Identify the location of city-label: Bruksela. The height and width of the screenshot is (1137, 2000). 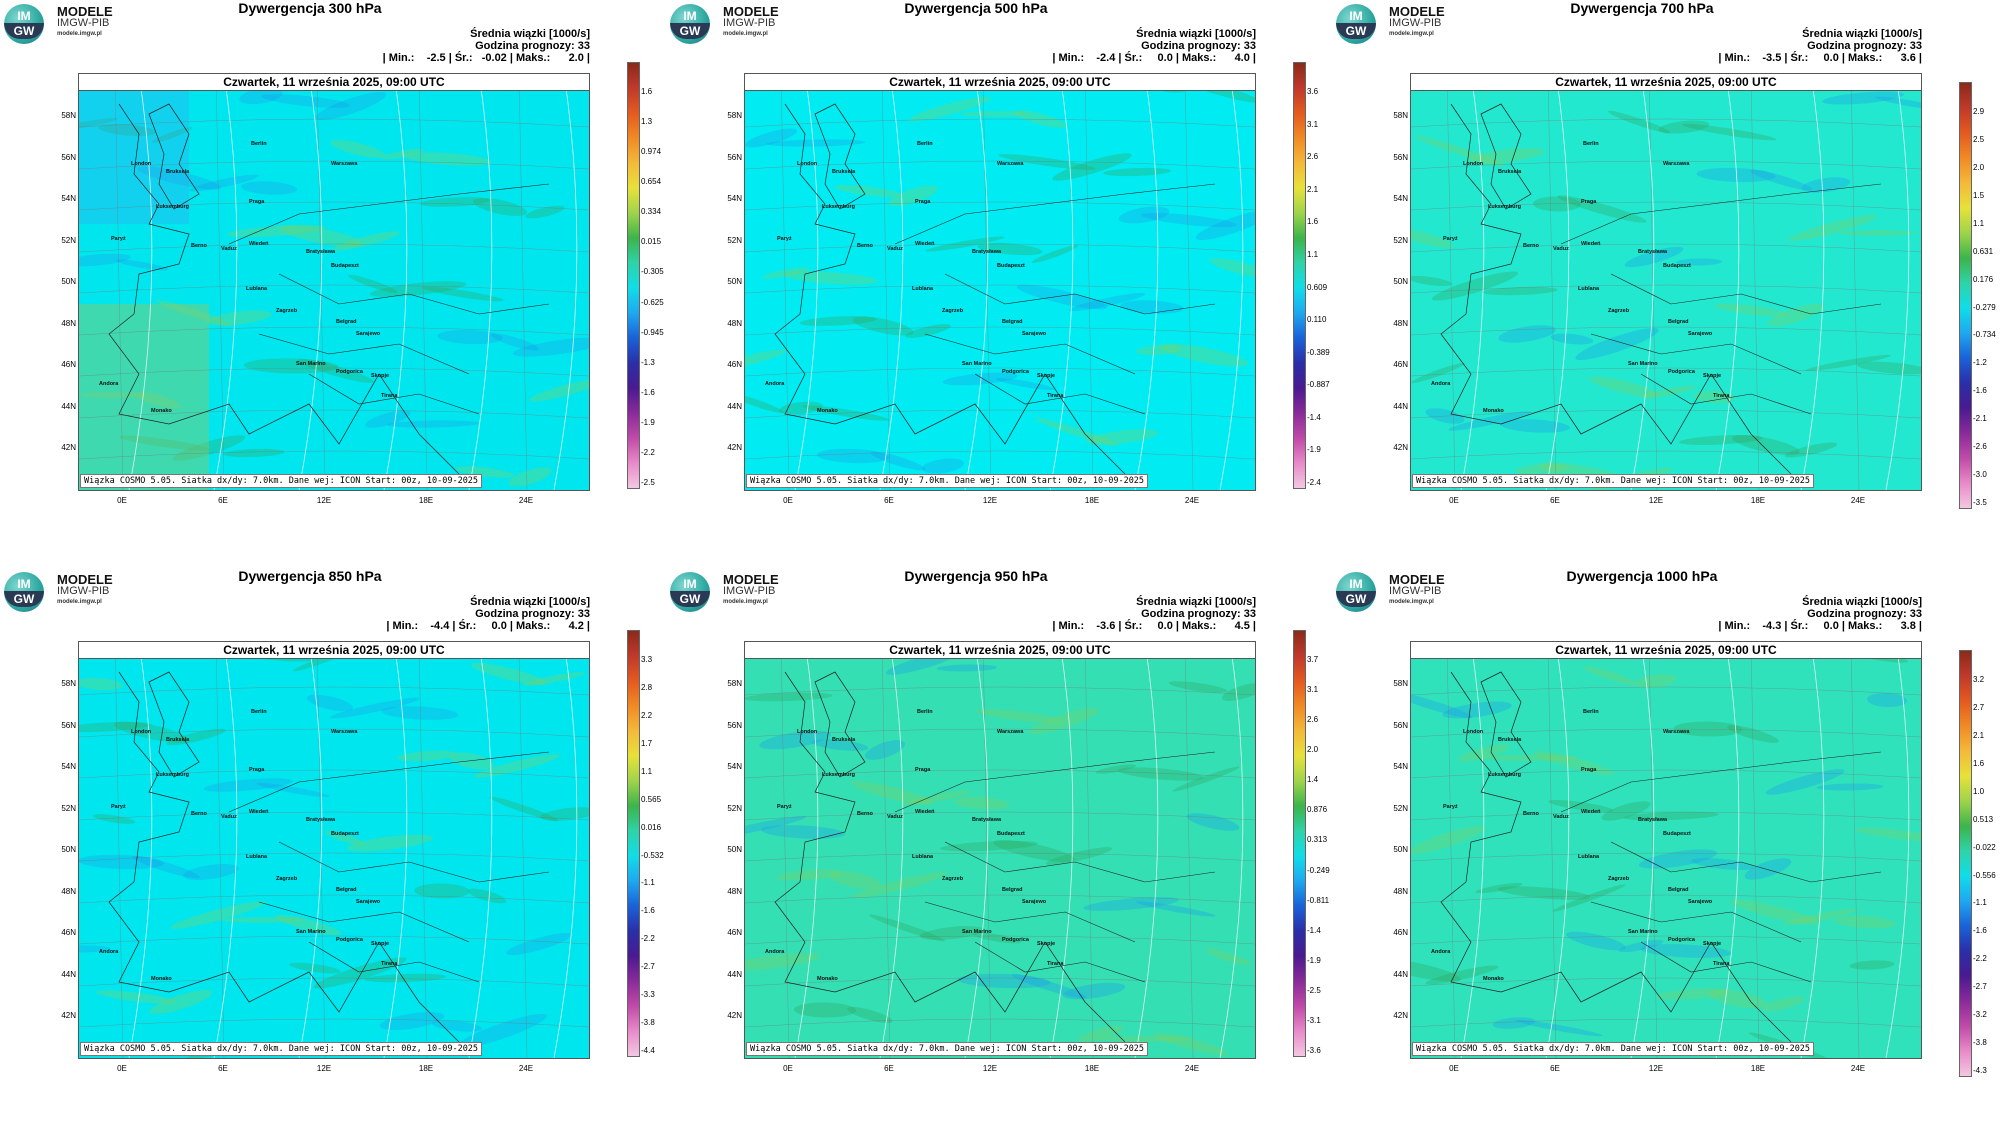
(1510, 740).